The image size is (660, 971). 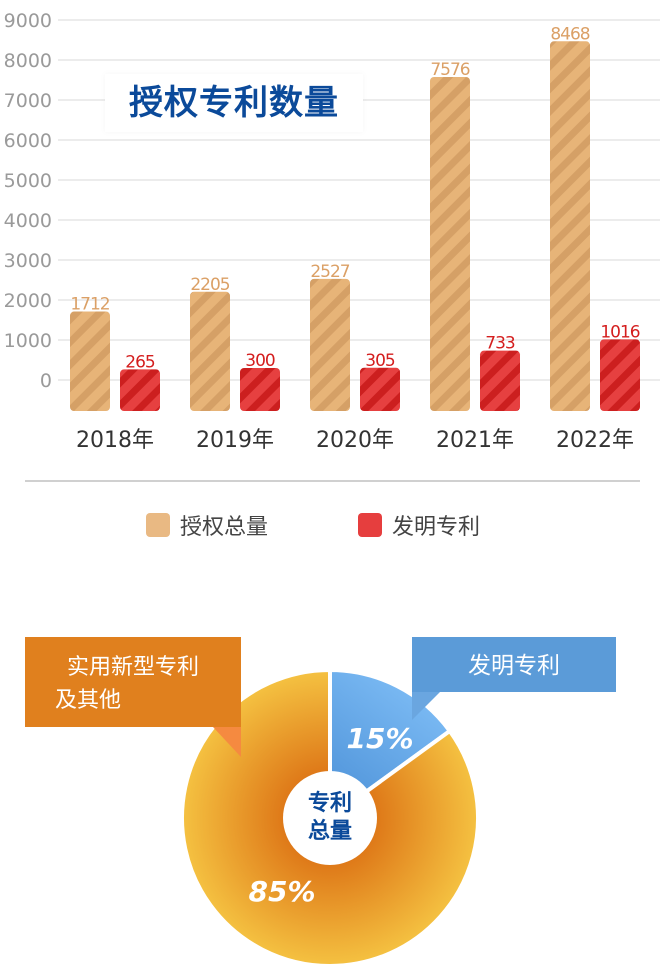 What do you see at coordinates (227, 742) in the screenshot?
I see `callout-pointer-orange` at bounding box center [227, 742].